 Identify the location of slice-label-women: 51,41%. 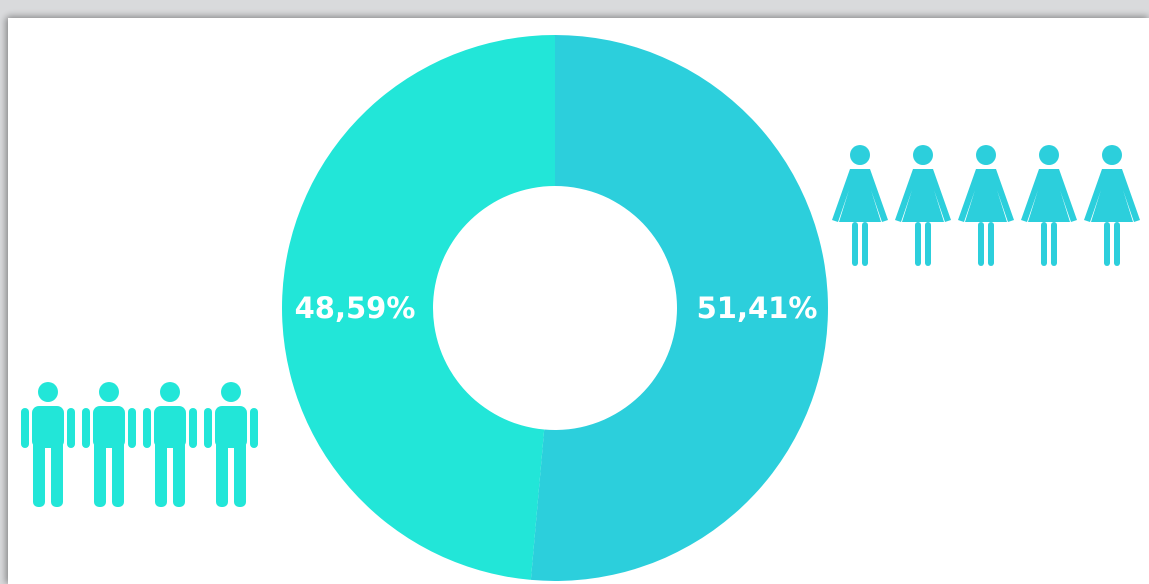
(757, 308).